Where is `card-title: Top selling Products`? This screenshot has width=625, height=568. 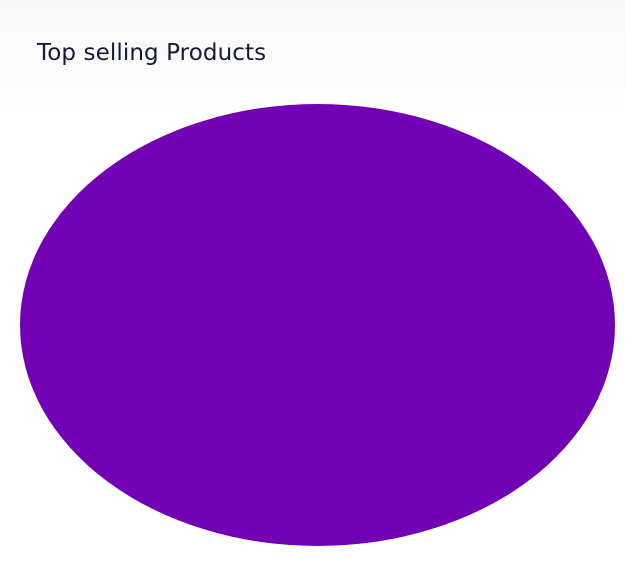 card-title: Top selling Products is located at coordinates (152, 53).